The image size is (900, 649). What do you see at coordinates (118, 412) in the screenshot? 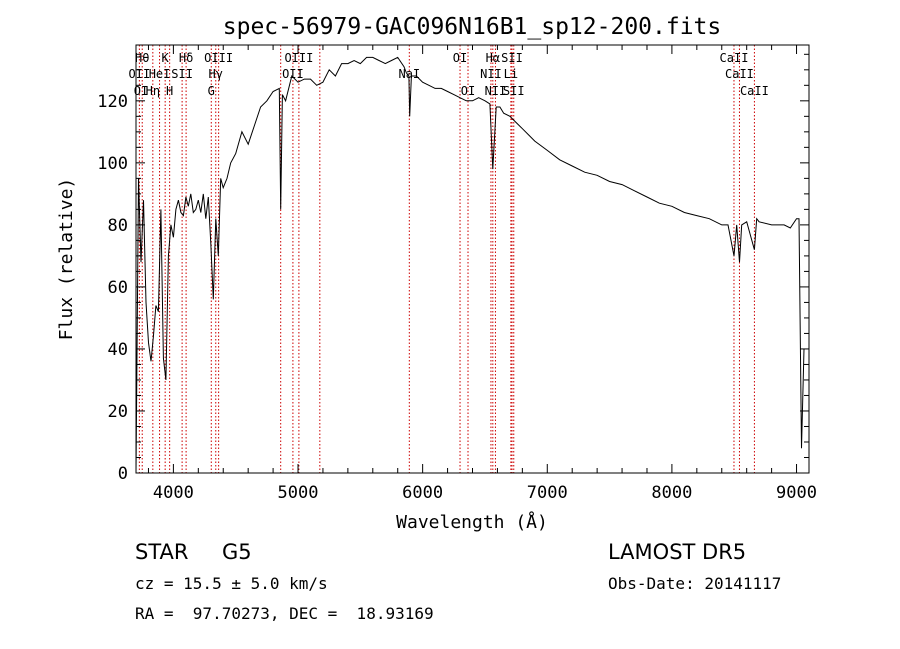
I see `y-tick-label: 20` at bounding box center [118, 412].